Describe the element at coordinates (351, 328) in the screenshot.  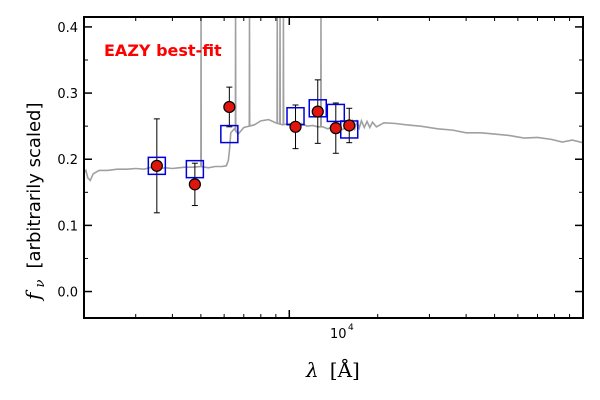
I see `x-tick-label-exponent: 4` at that location.